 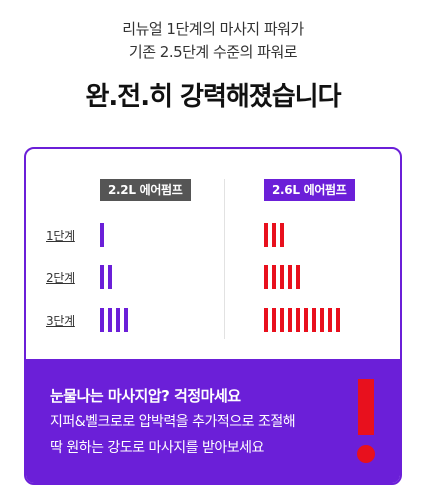 What do you see at coordinates (60, 278) in the screenshot?
I see `level-label-2: 2단계` at bounding box center [60, 278].